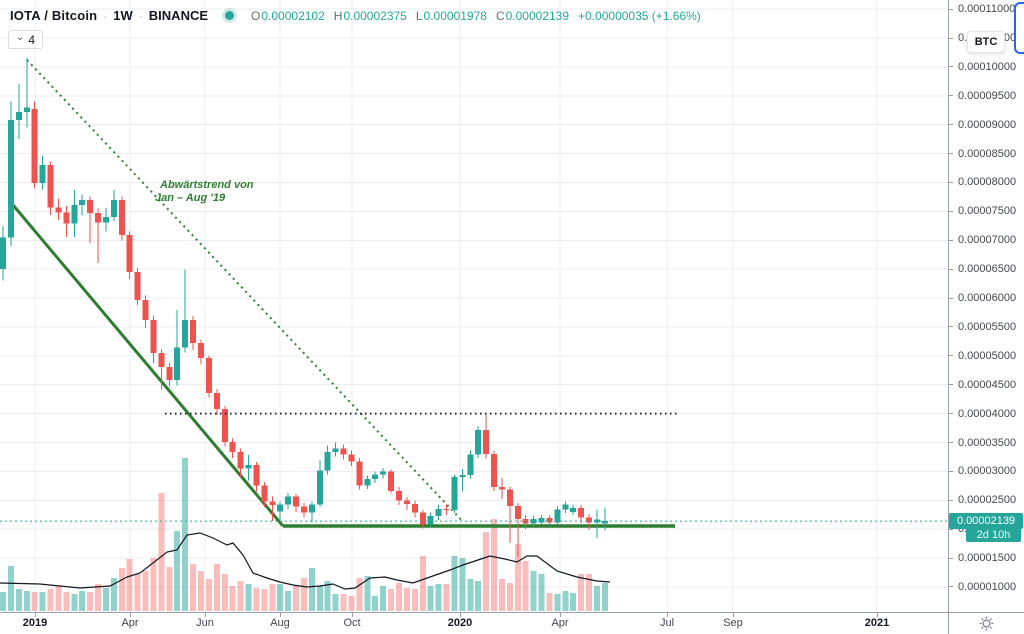 This screenshot has height=634, width=1024. Describe the element at coordinates (1019, 28) in the screenshot. I see `selected-toolbar-fragment` at that location.